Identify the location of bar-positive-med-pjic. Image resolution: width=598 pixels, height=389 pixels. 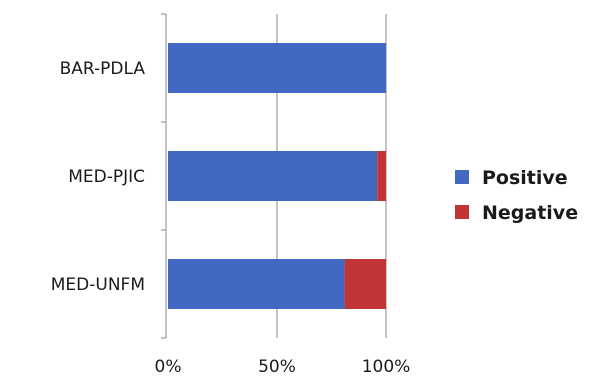
(273, 176).